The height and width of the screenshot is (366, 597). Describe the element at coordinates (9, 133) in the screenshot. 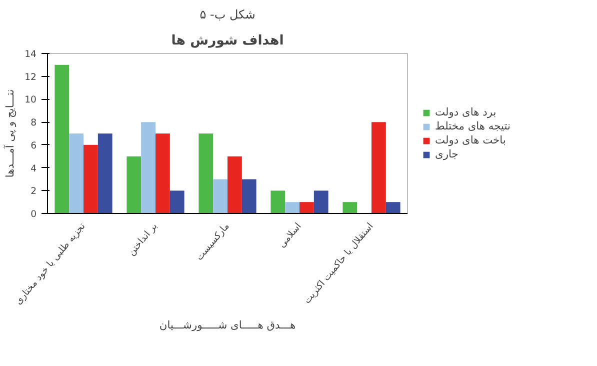

I see `y-axis-title: نتـــایج و پی آمـــدها` at that location.